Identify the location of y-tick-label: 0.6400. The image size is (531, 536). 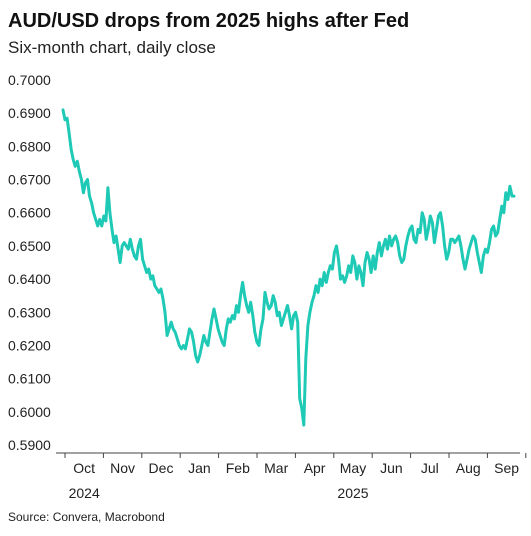
(29, 279).